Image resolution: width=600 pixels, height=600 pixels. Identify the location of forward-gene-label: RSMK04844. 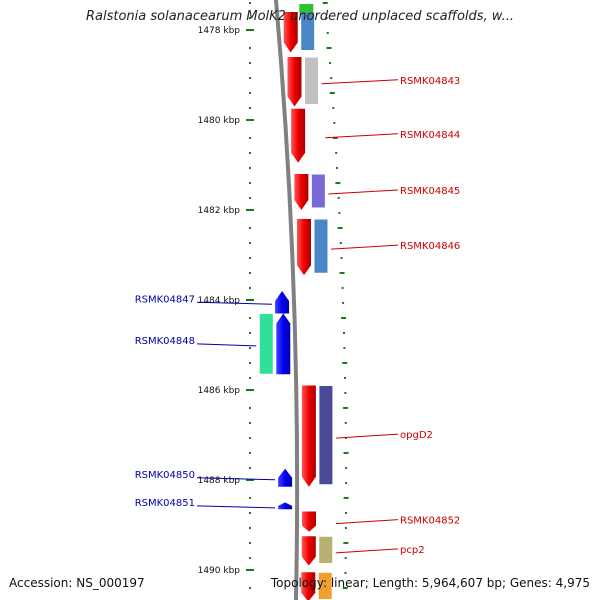
(430, 135).